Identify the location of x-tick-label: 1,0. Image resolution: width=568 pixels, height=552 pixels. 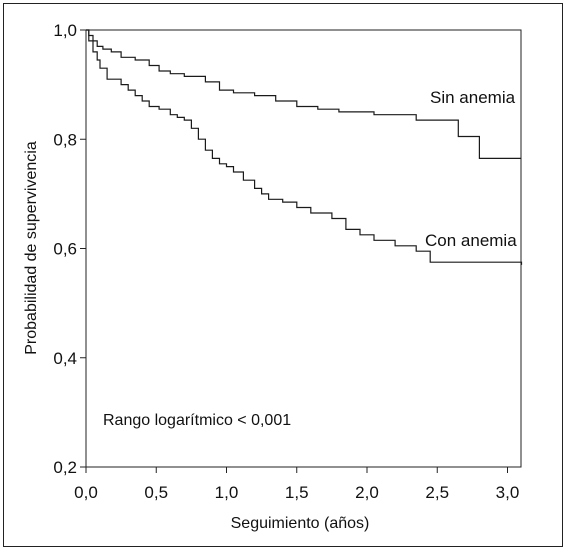
(227, 492).